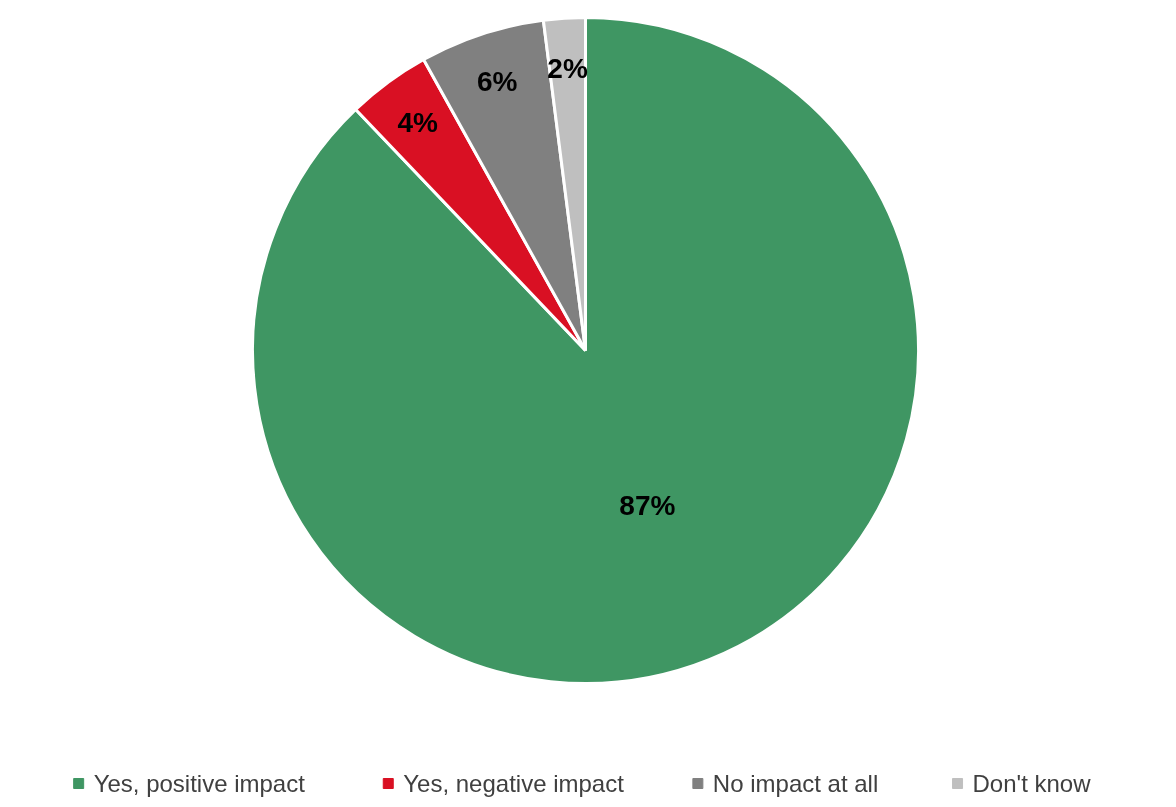  What do you see at coordinates (199, 783) in the screenshot?
I see `legend-label: Yes, positive impact` at bounding box center [199, 783].